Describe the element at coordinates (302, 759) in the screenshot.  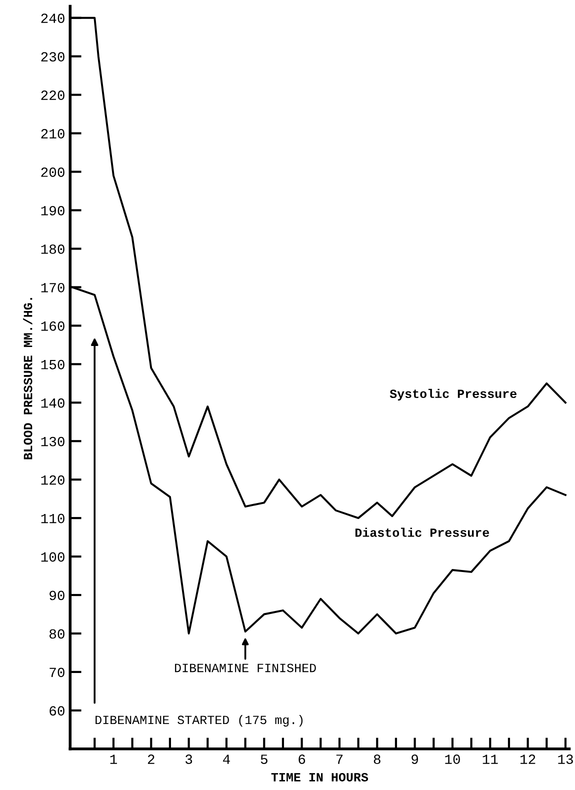
I see `x-tick-label: 6` at that location.